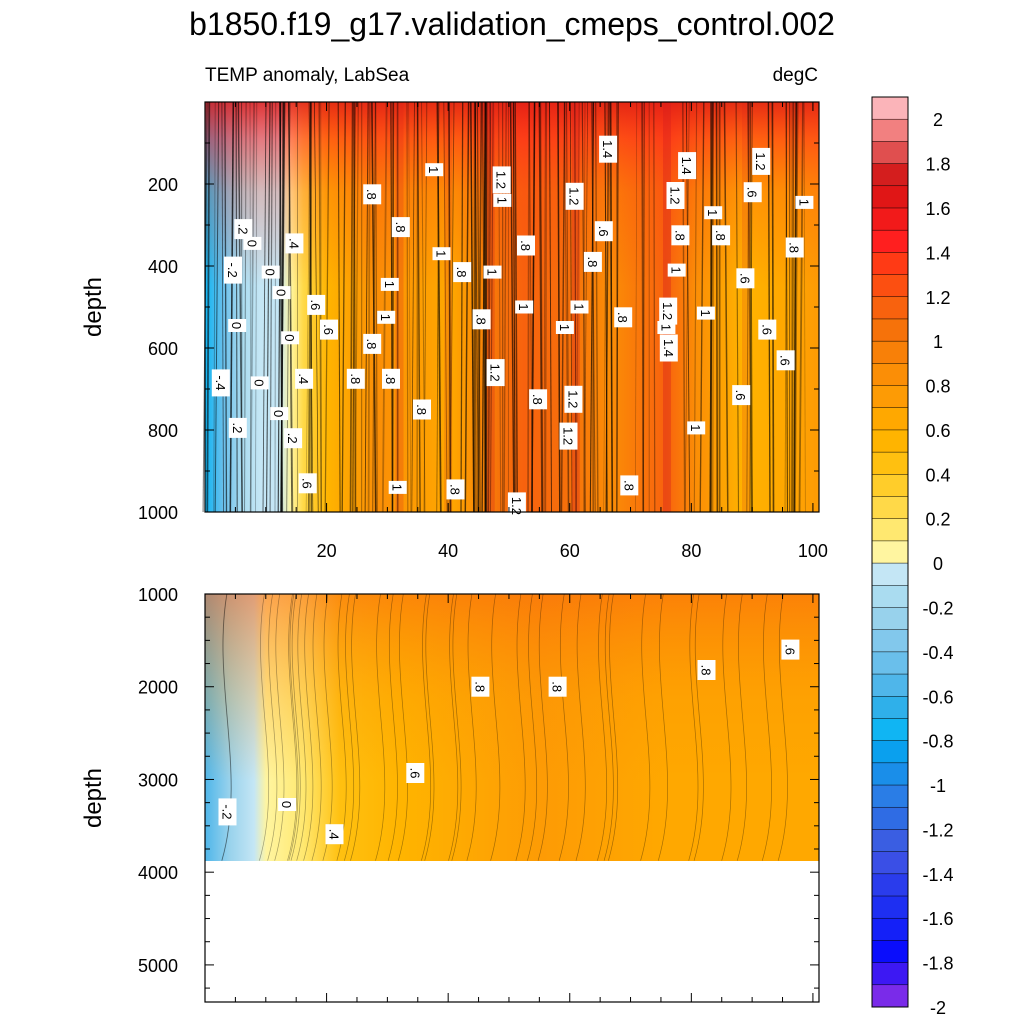  I want to click on colorbar-label: 1.6, so click(937, 209).